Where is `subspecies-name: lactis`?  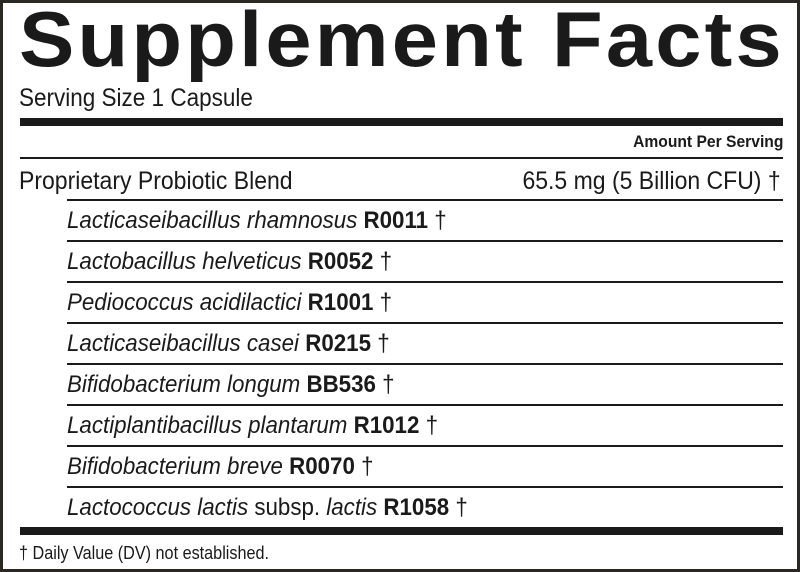
subspecies-name: lactis is located at coordinates (352, 507).